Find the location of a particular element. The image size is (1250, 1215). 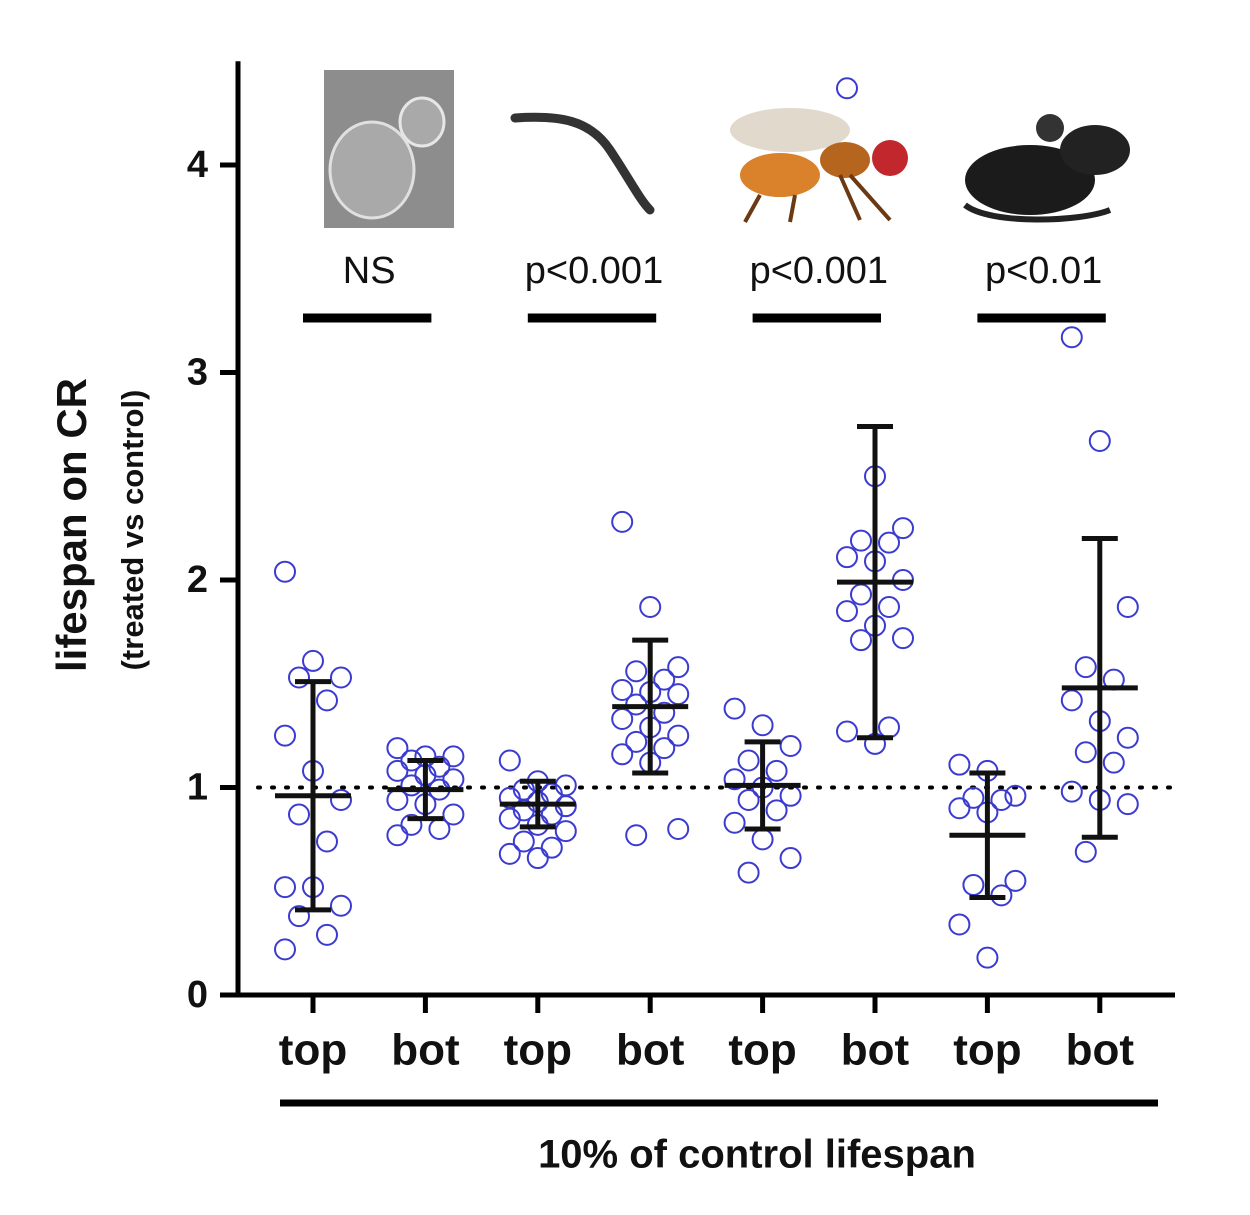

y-tick-label: 2 is located at coordinates (197, 580).